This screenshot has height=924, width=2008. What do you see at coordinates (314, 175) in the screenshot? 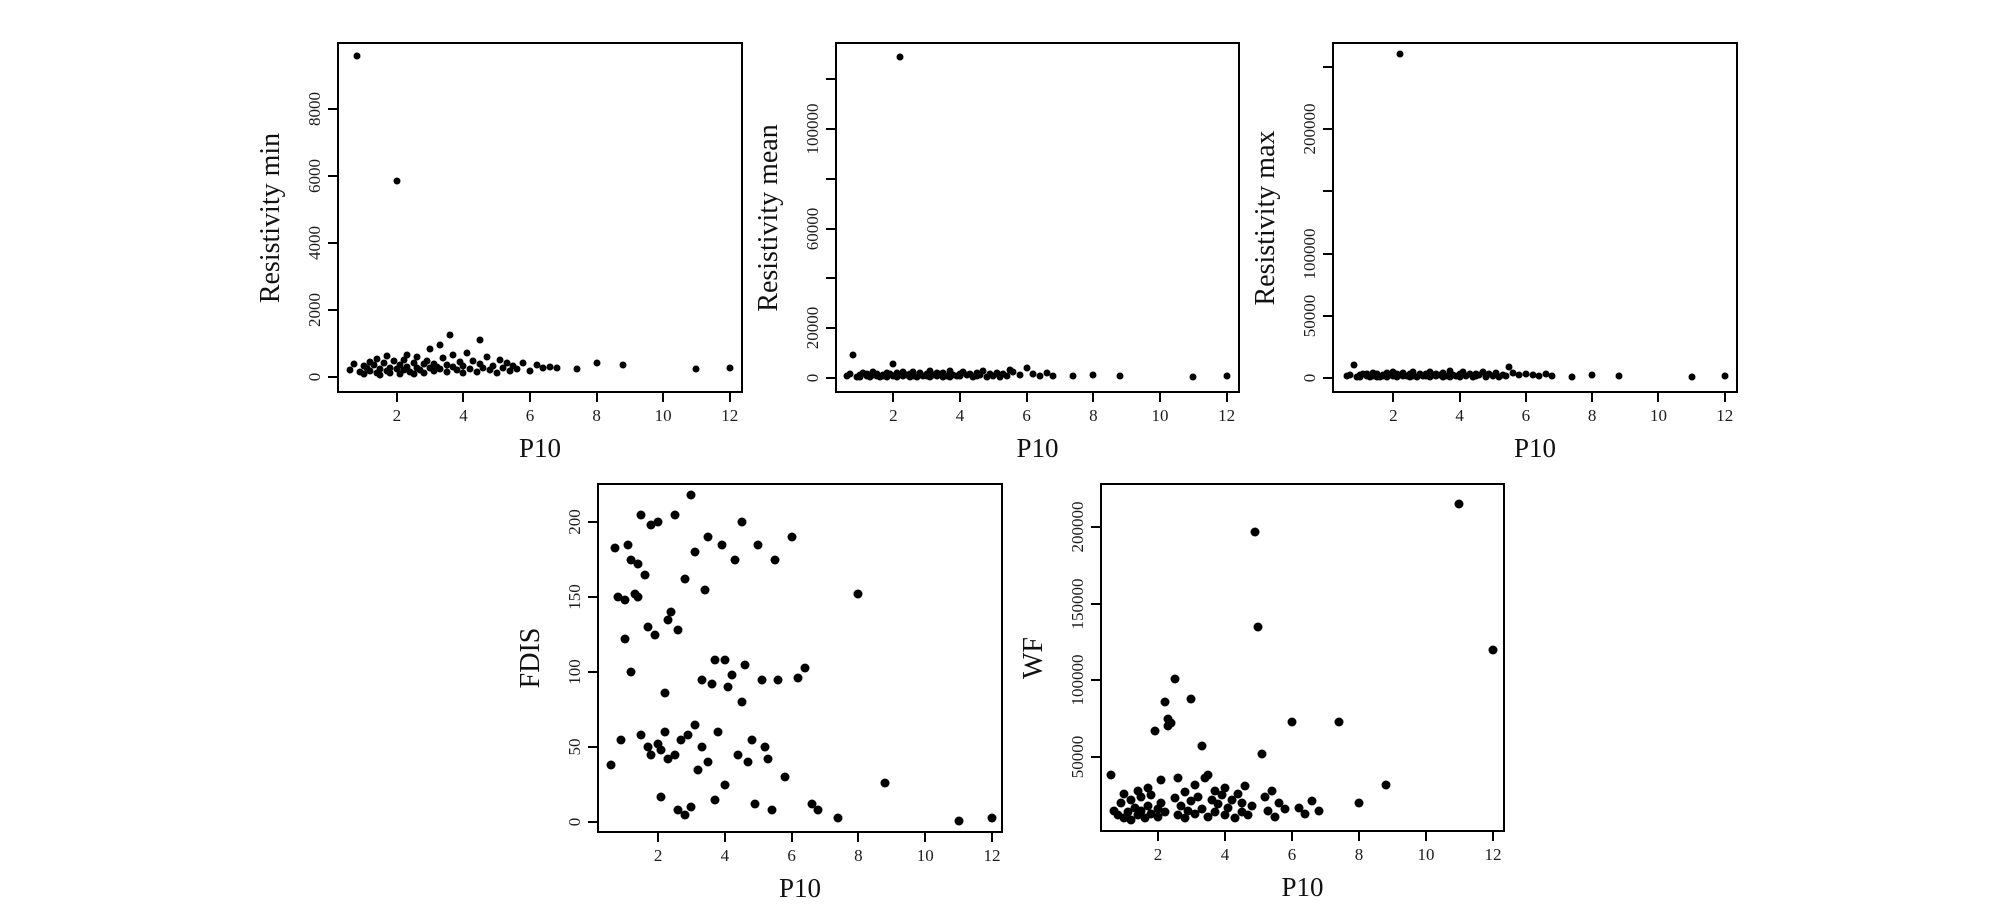
I see `y-tick-label: 6000` at bounding box center [314, 175].